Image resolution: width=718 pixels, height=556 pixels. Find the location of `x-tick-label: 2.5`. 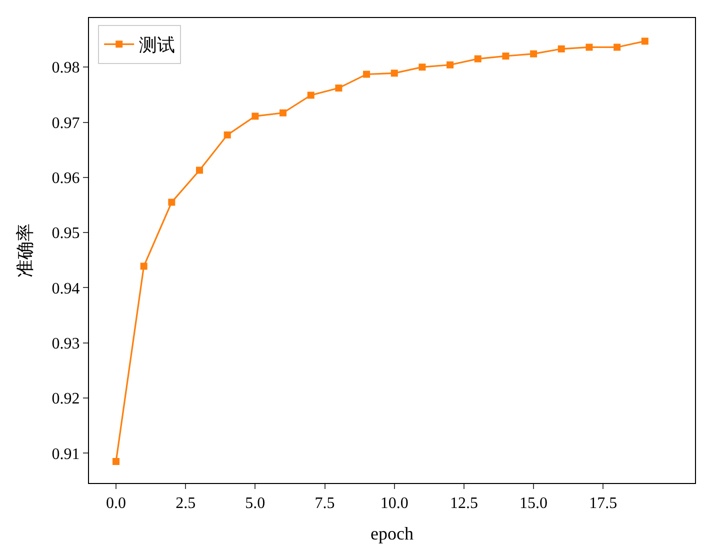

x-tick-label: 2.5 is located at coordinates (186, 503).